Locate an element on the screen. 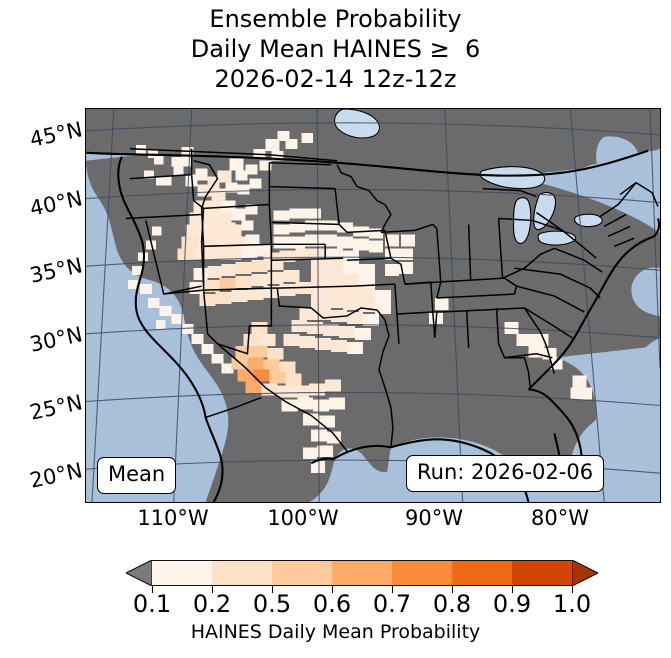 The height and width of the screenshot is (658, 671). st-lawrence-gulf is located at coordinates (617, 158).